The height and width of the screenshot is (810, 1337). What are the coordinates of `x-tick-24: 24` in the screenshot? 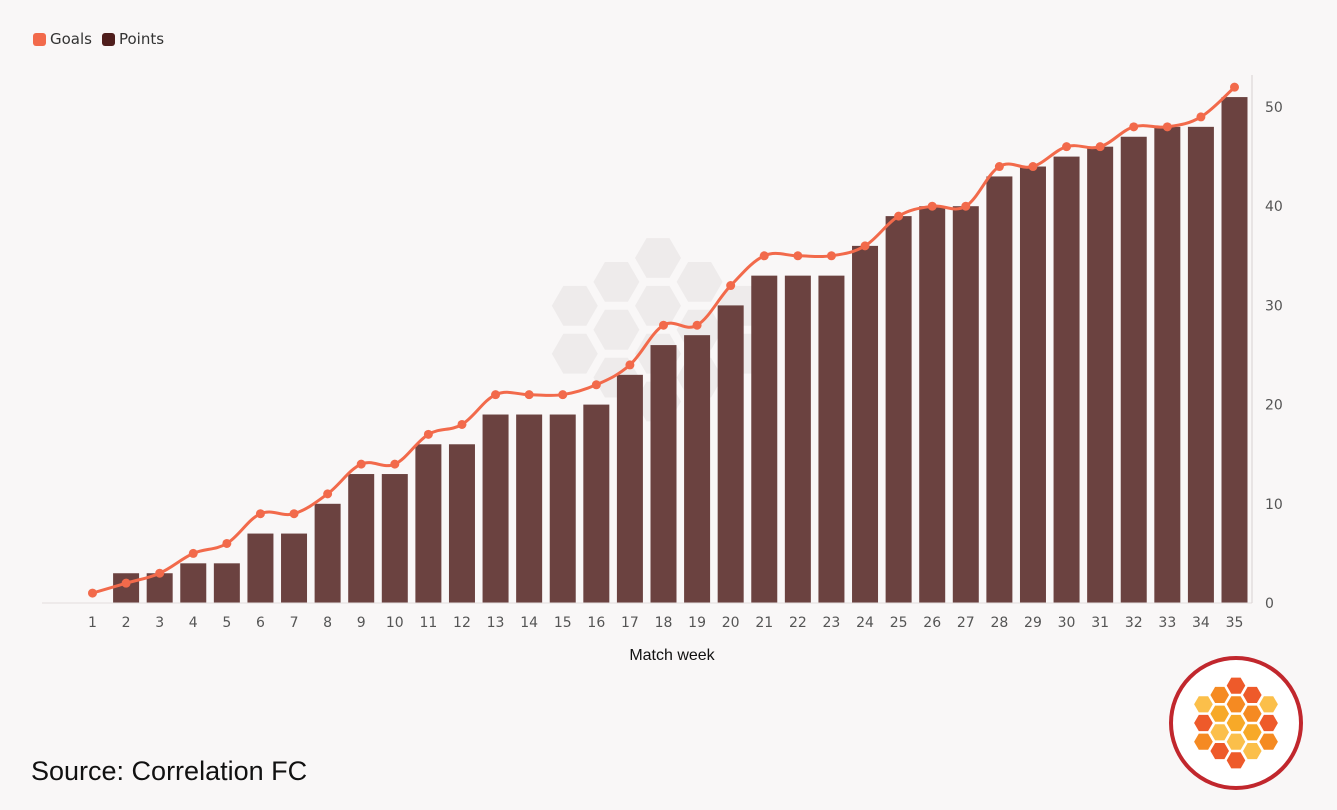 It's located at (865, 623).